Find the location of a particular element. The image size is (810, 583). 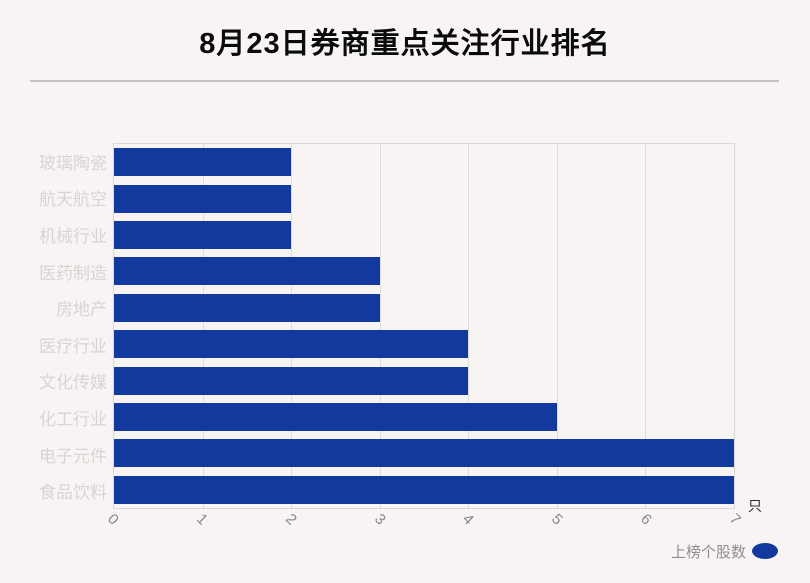

y-axis-label: 机械行业 is located at coordinates (73, 236).